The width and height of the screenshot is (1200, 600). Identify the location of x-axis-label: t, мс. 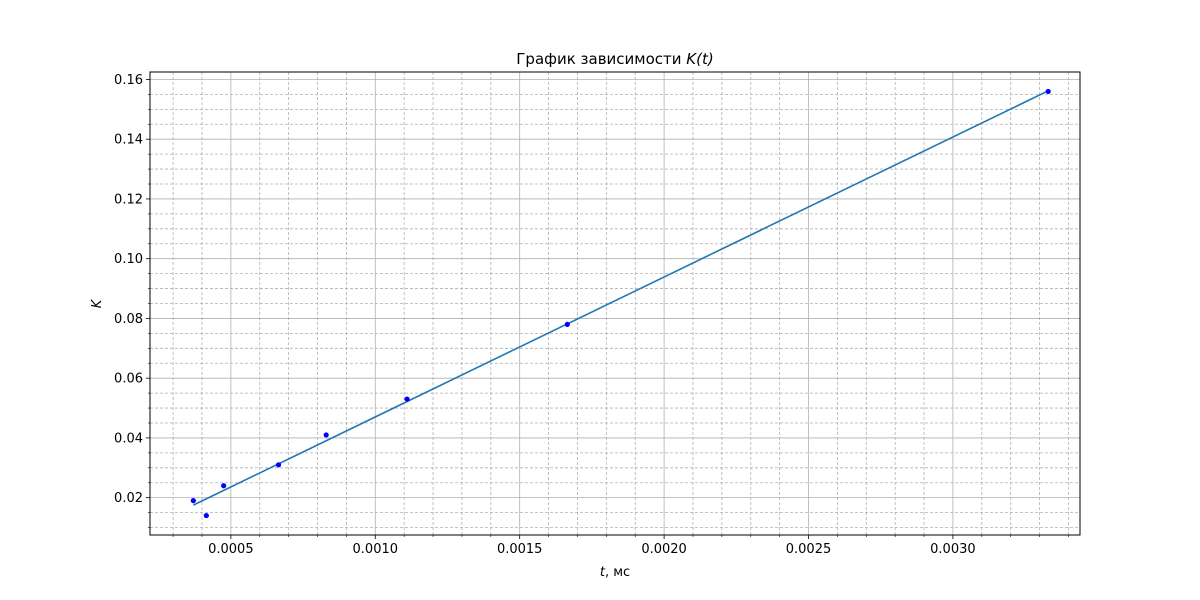
(615, 572).